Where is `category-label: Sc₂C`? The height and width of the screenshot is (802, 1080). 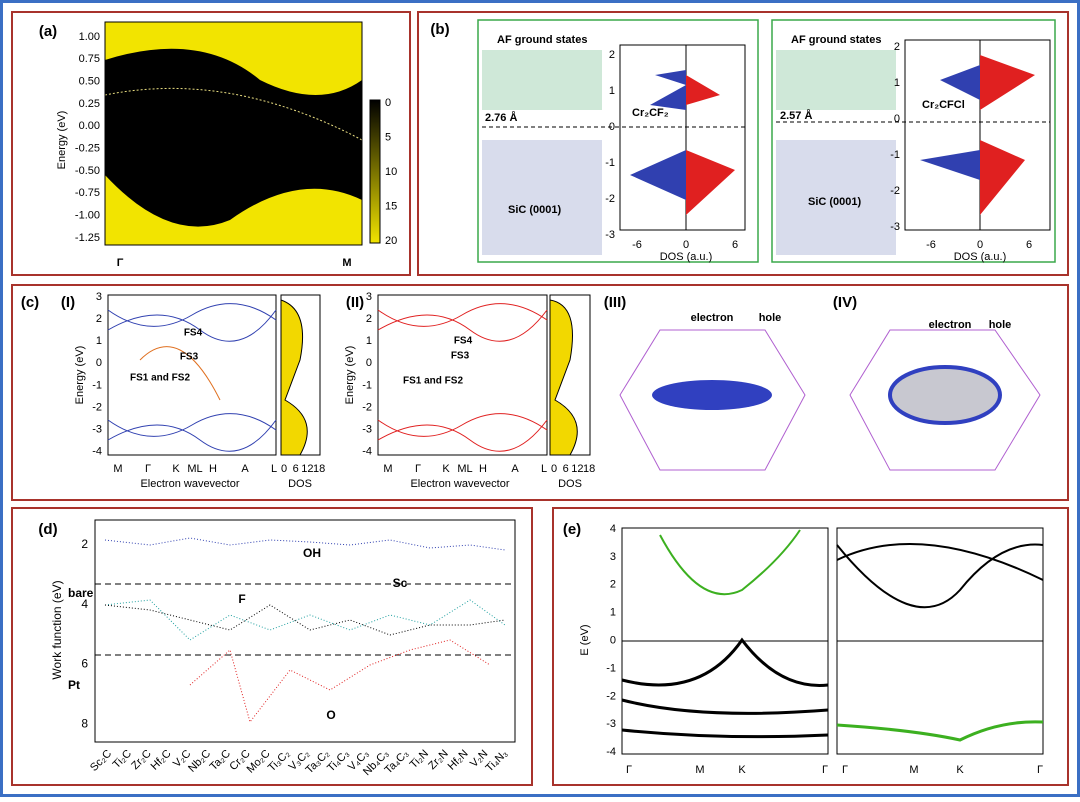 category-label: Sc₂C is located at coordinates (101, 761).